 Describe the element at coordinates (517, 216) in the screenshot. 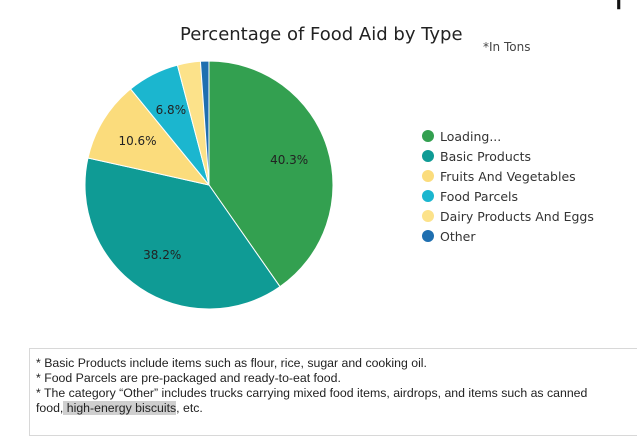

I see `legend-label: Dairy Products And Eggs` at that location.